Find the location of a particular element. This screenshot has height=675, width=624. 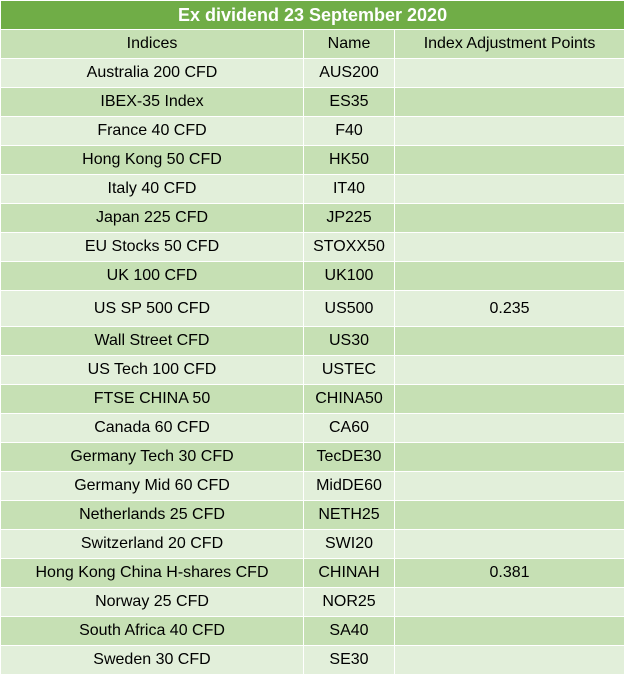

table-row: Australia 200 CFD AUS200 is located at coordinates (312, 73).